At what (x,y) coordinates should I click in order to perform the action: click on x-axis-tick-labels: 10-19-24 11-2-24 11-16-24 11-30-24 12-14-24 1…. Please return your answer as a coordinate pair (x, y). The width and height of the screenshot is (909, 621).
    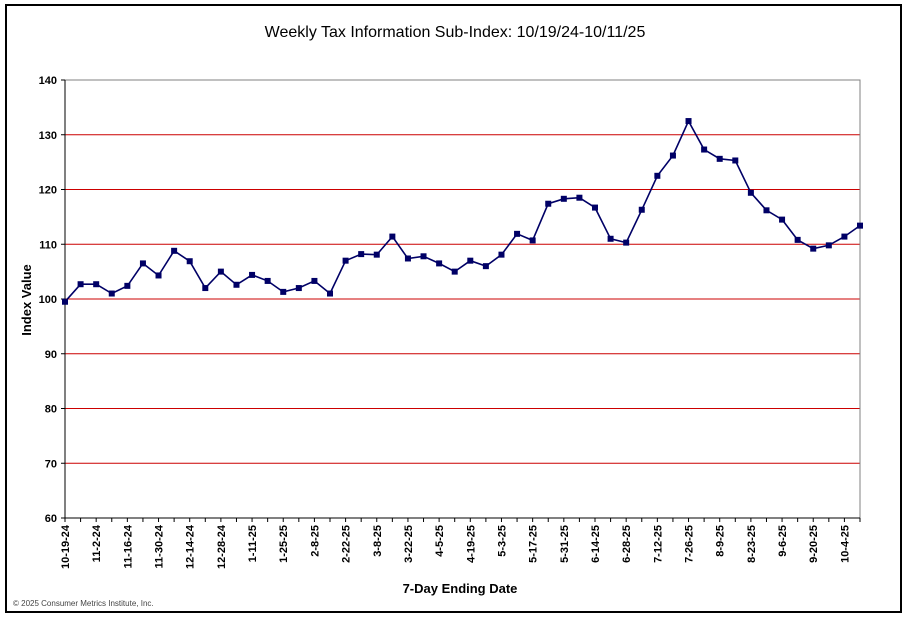
    Looking at the image, I should click on (460, 543).